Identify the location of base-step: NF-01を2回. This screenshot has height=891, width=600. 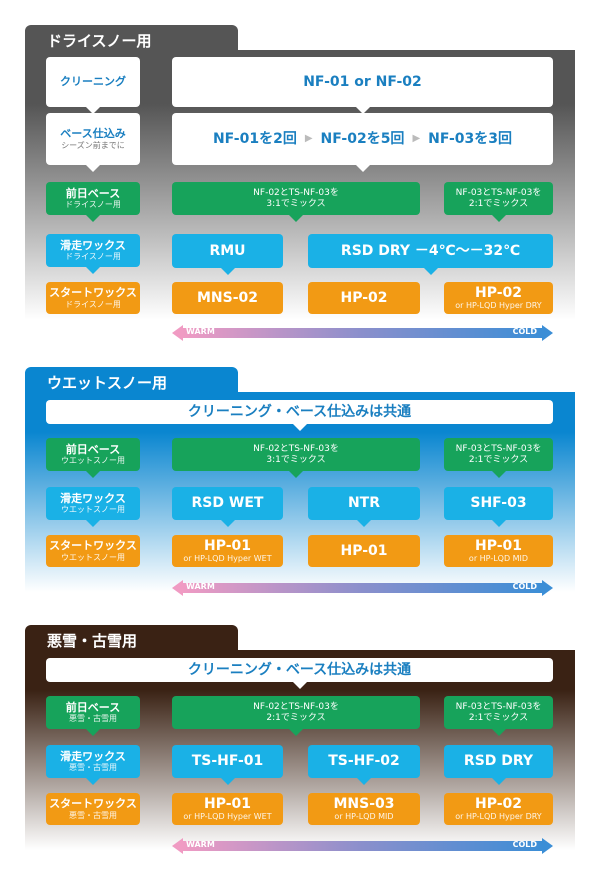
(254, 138).